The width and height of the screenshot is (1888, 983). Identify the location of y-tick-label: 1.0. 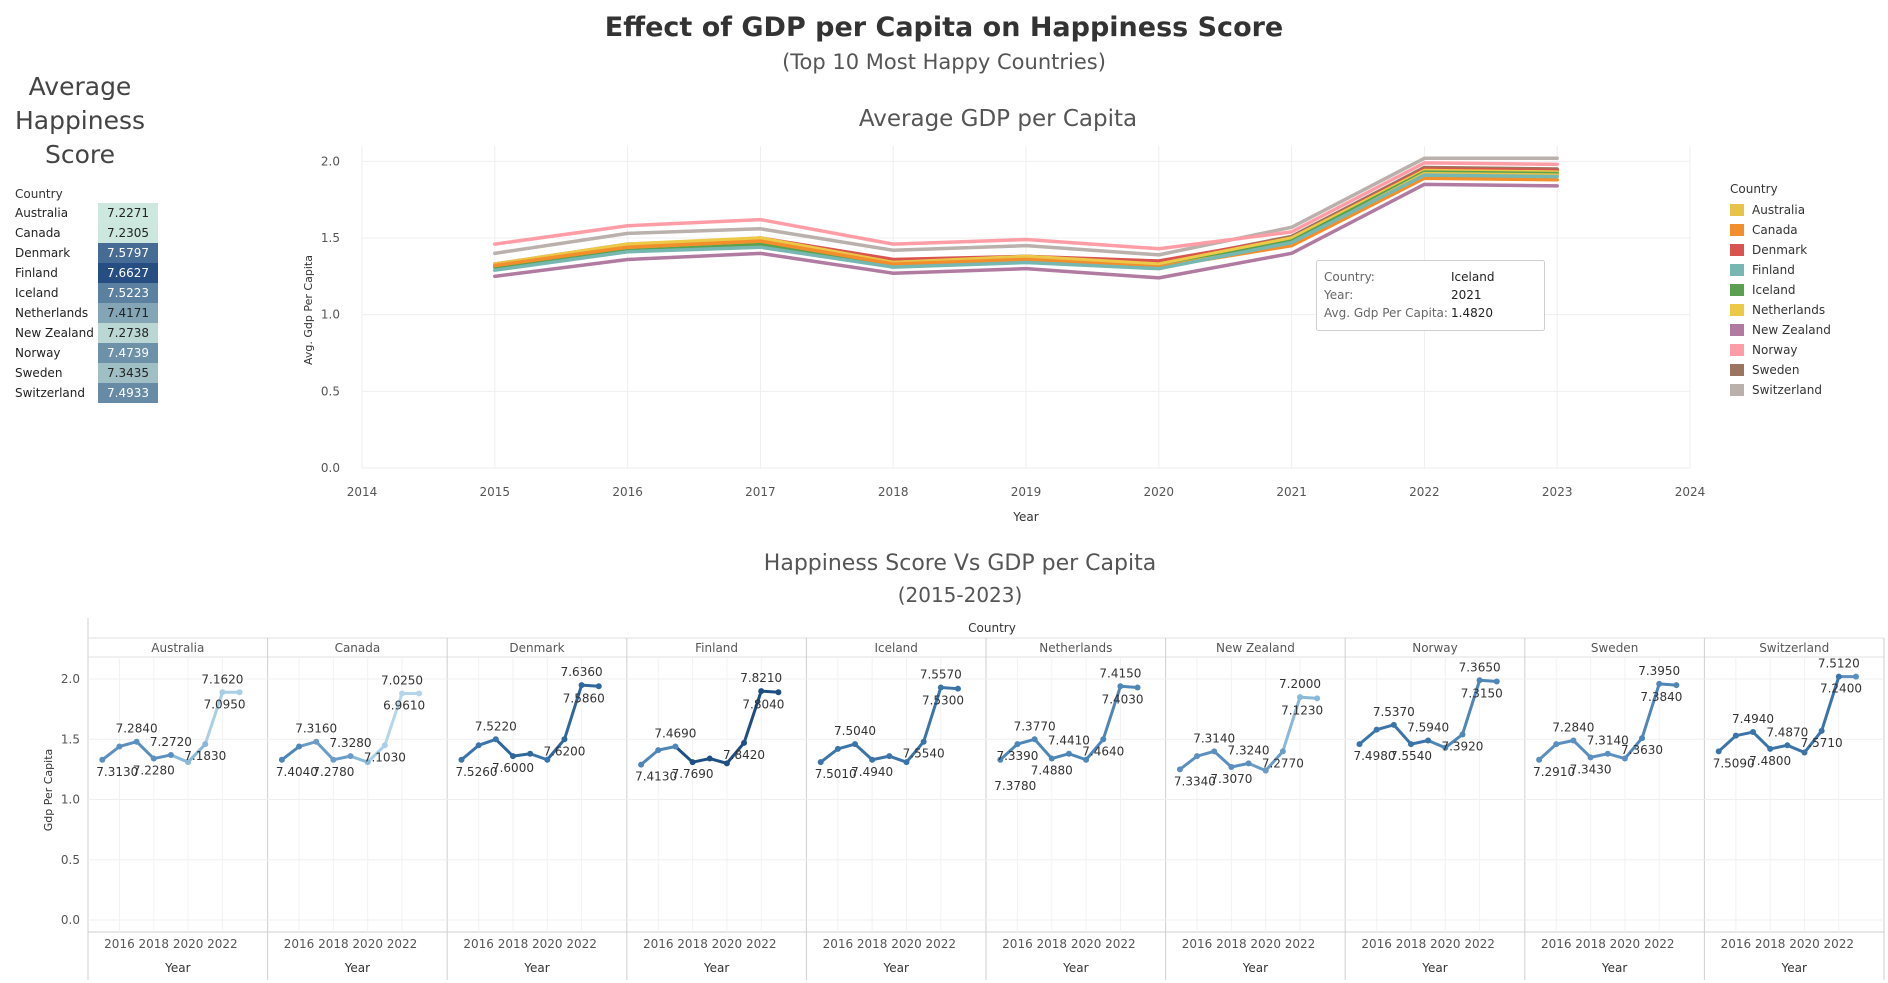
(70, 800).